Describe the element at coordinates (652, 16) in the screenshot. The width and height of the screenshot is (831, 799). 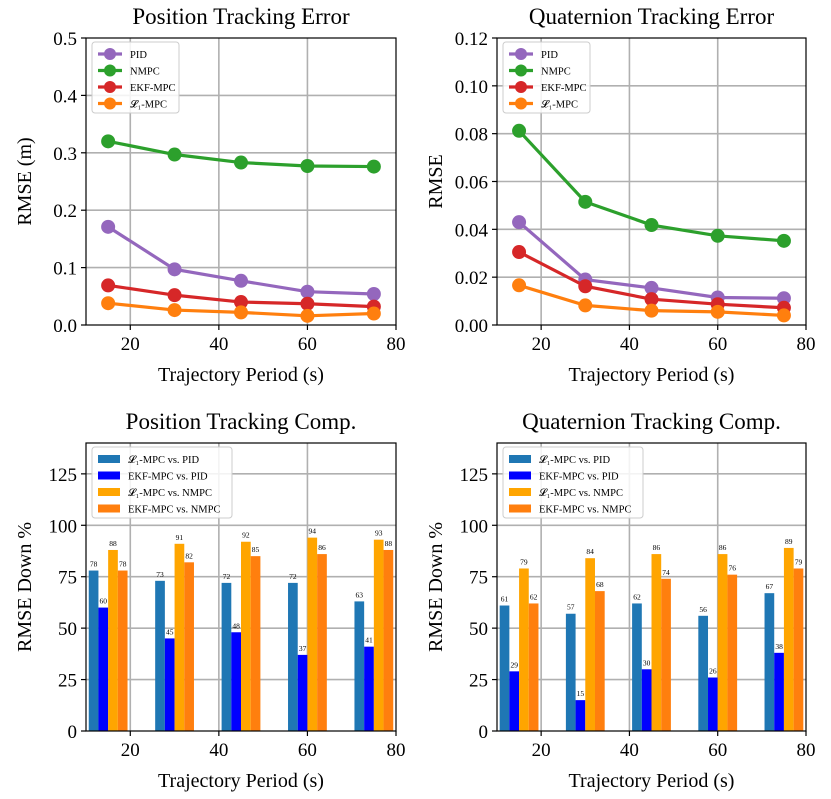
I see `chart-title: Quaternion Tracking Error` at that location.